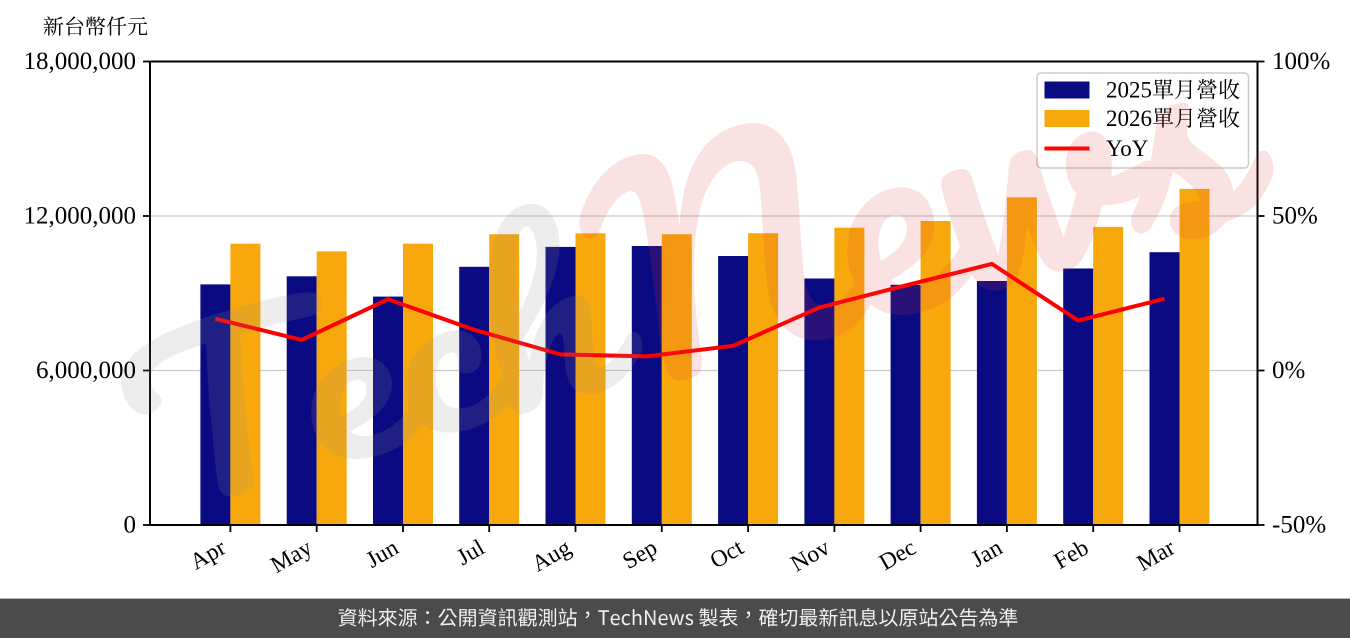 The height and width of the screenshot is (638, 1350). Describe the element at coordinates (1129, 90) in the screenshot. I see `svg-text: 2025` at that location.